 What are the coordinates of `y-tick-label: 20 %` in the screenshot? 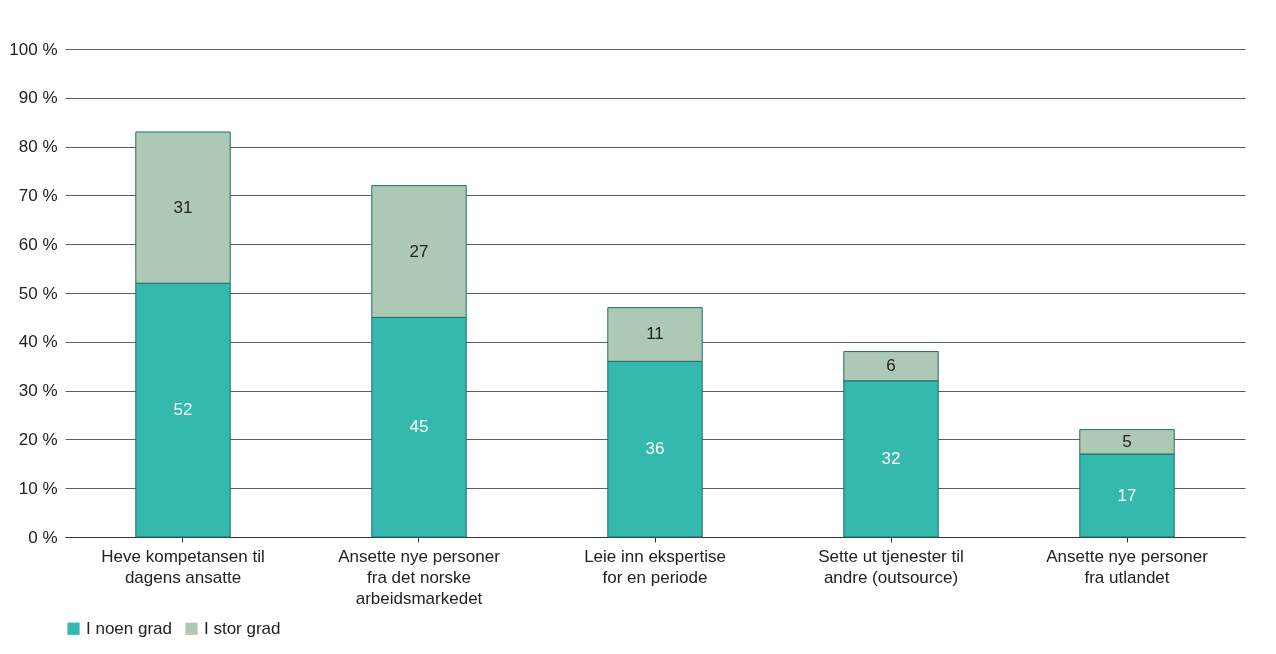 It's located at (38, 439).